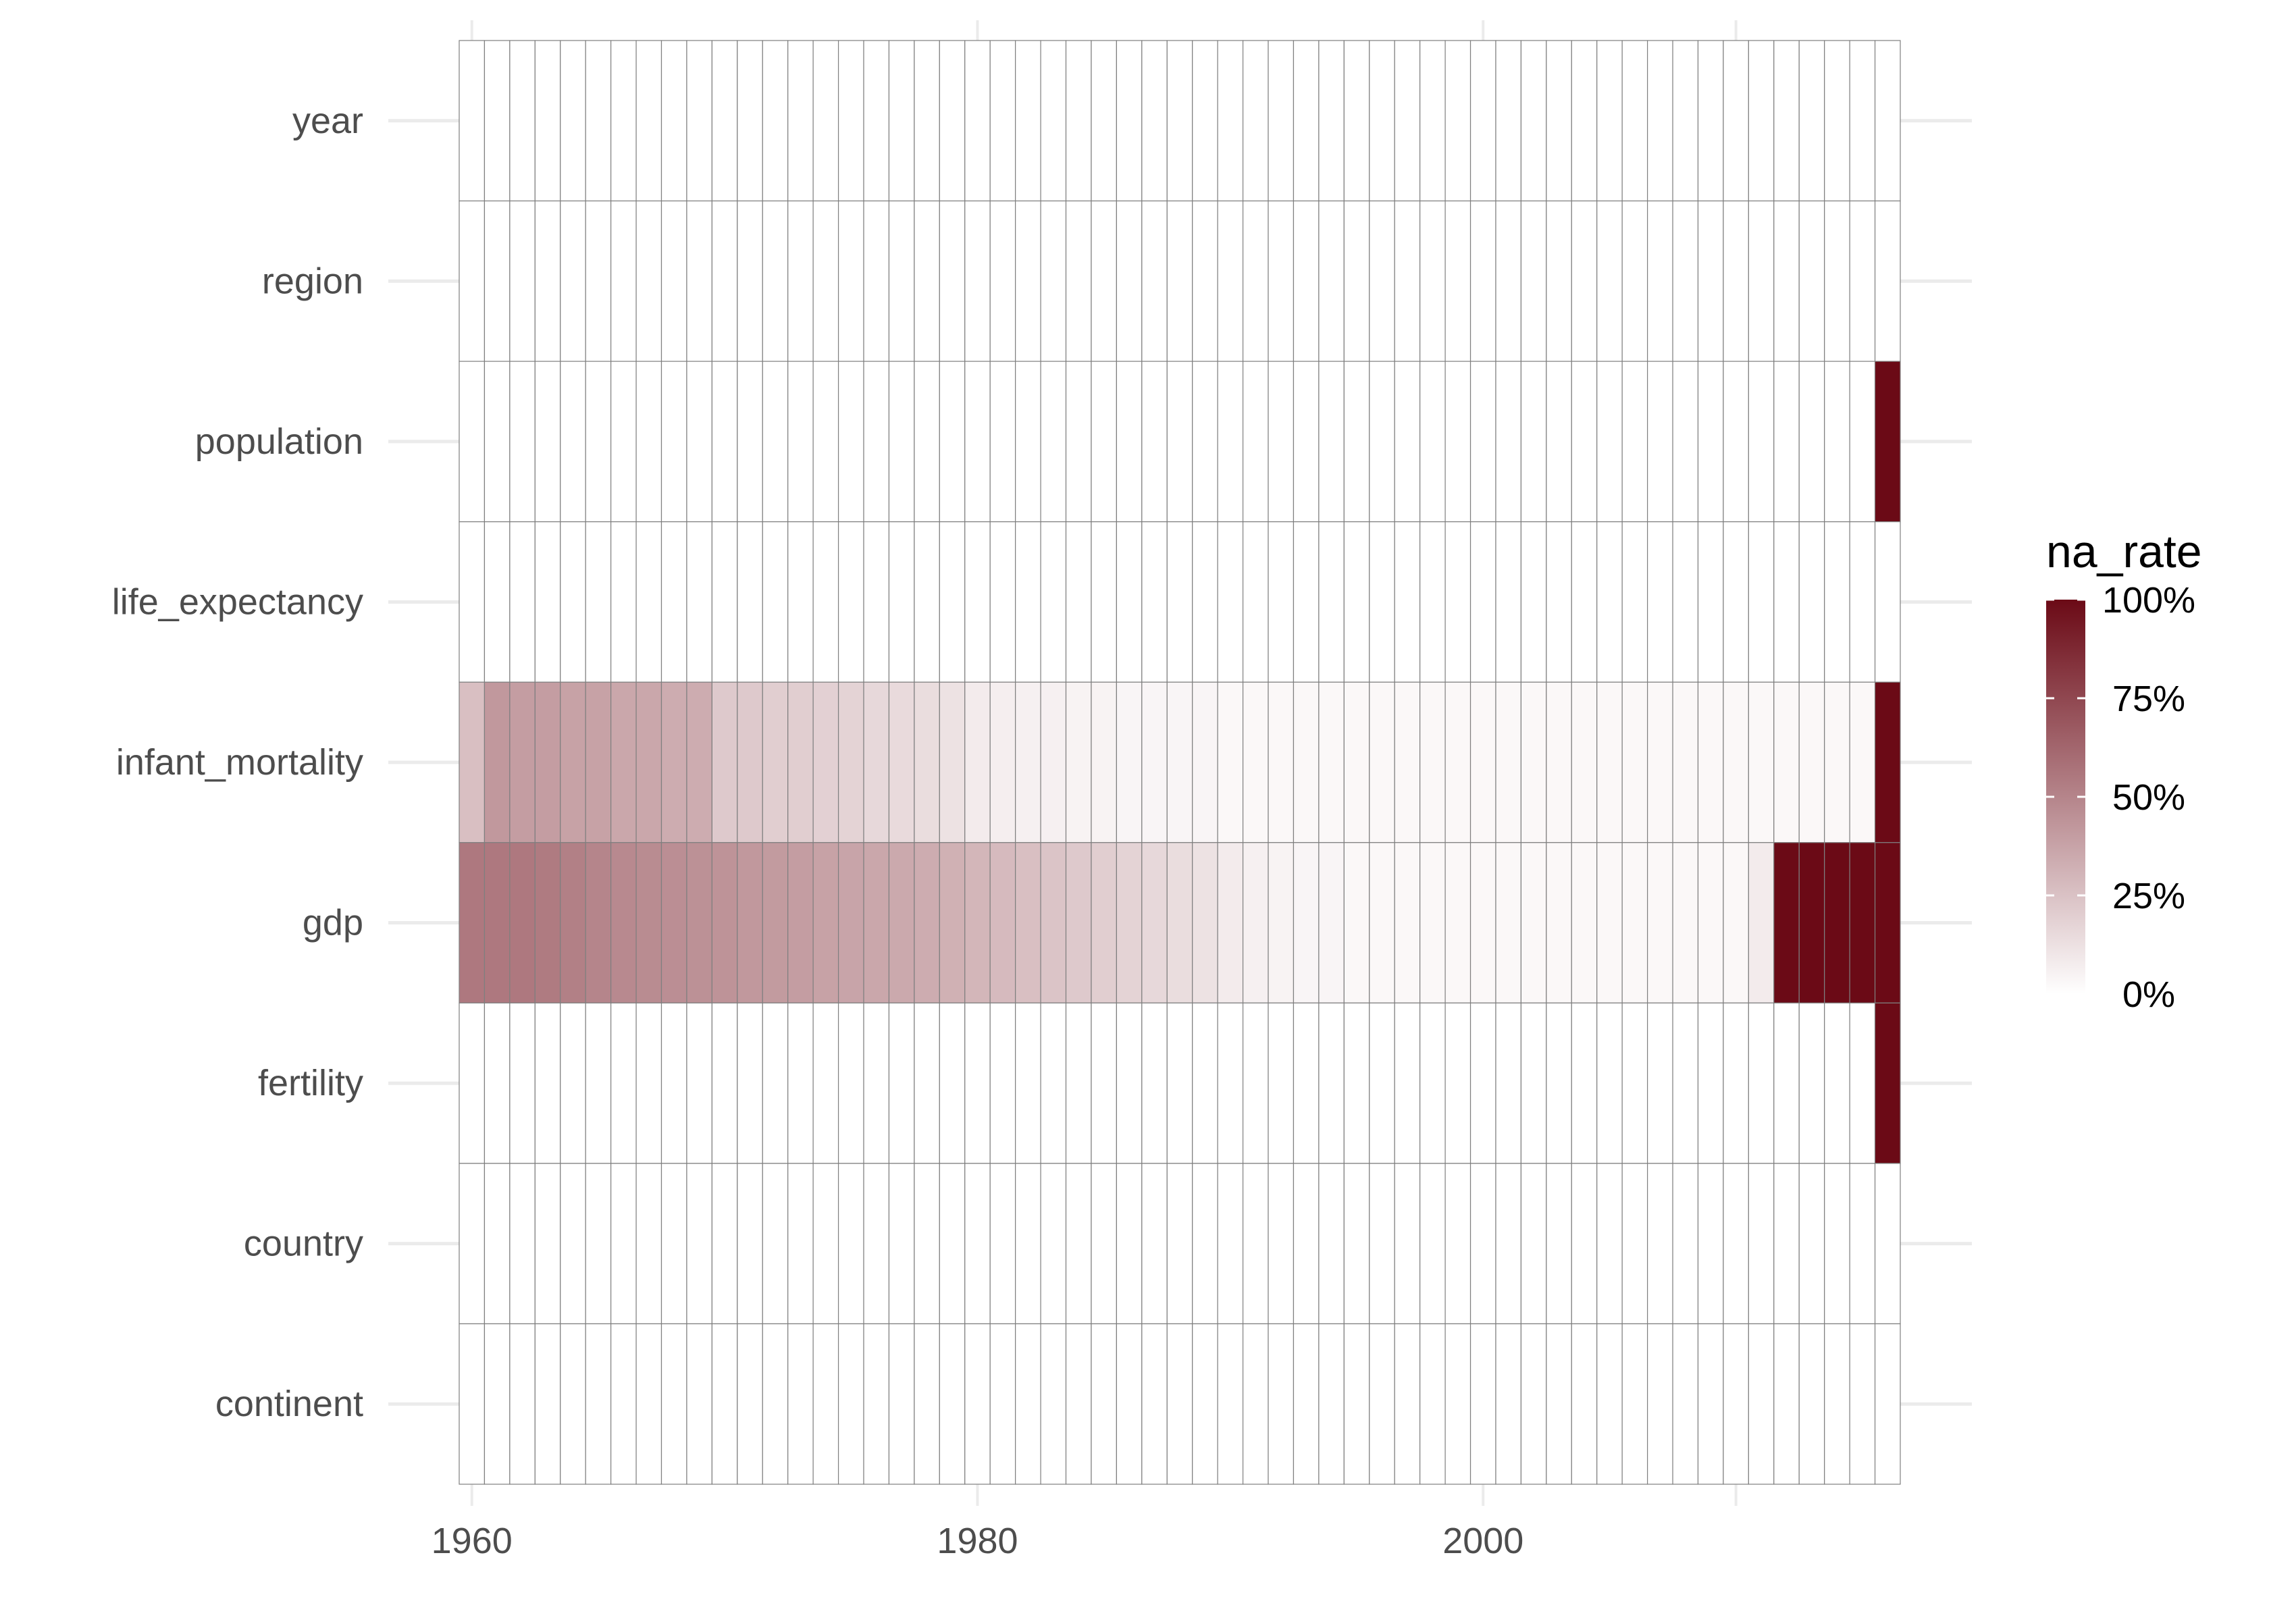 The height and width of the screenshot is (1624, 2269). Describe the element at coordinates (1482, 1541) in the screenshot. I see `x-tick-label: 2000` at that location.